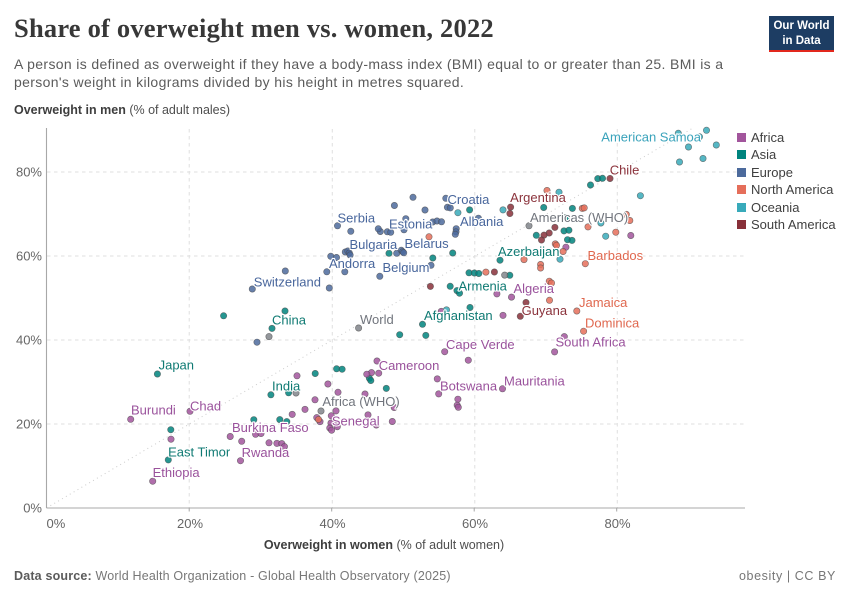  What do you see at coordinates (205, 405) in the screenshot?
I see `svg-text: Chad` at bounding box center [205, 405].